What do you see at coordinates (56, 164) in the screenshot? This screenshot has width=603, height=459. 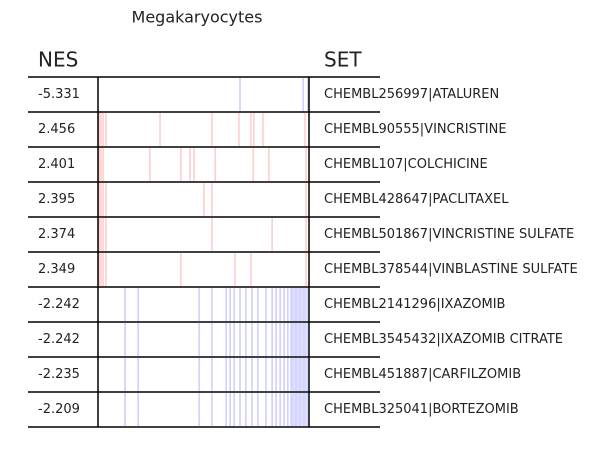 I see `nes-value: 2.401` at bounding box center [56, 164].